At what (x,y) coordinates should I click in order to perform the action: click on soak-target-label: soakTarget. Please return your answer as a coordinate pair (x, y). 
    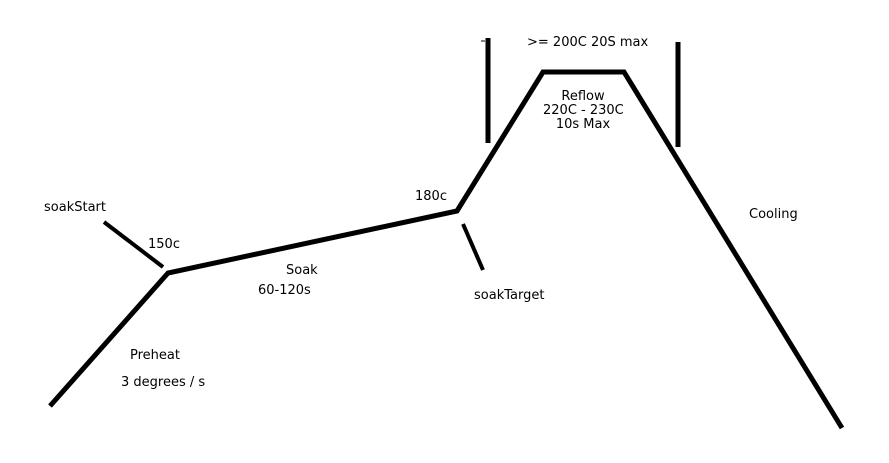
    Looking at the image, I should click on (509, 295).